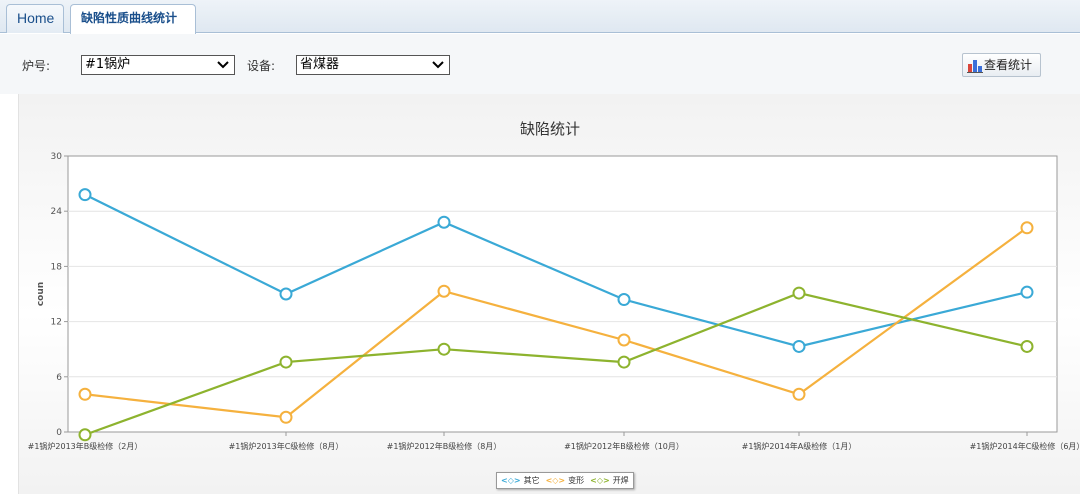  Describe the element at coordinates (108, 64) in the screenshot. I see `boiler-select-value: #1锅炉` at that location.